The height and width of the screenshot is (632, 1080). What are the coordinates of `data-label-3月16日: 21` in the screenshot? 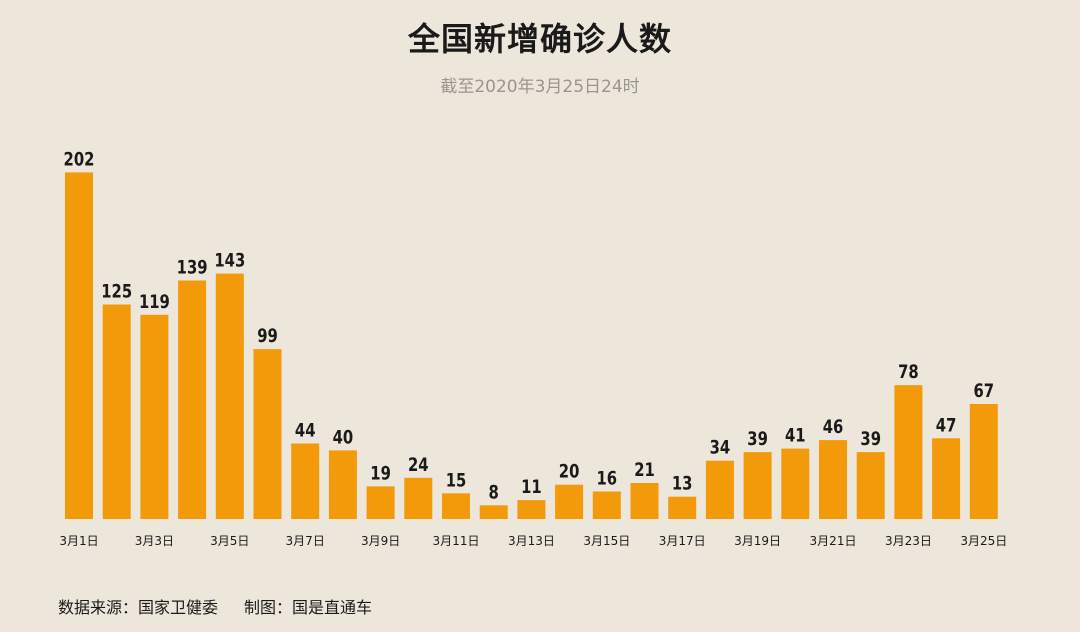 It's located at (644, 470).